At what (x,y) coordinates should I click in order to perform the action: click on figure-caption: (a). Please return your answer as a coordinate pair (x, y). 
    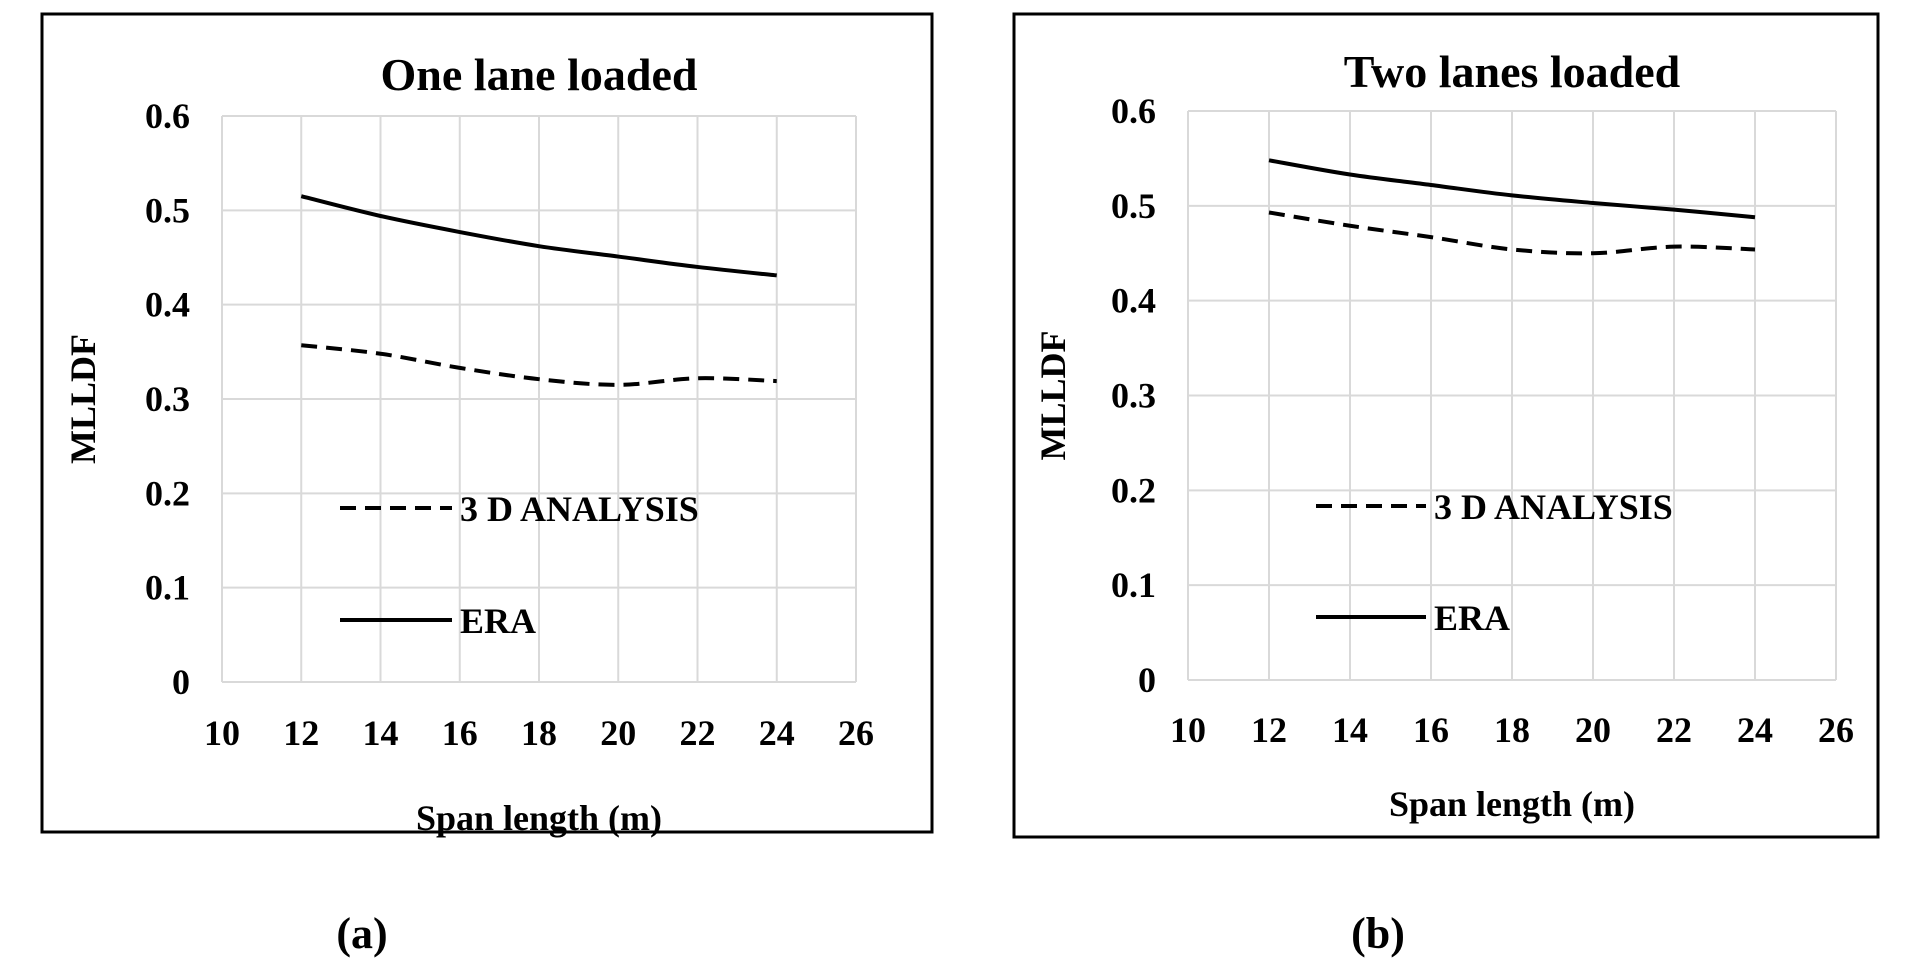
    Looking at the image, I should click on (361, 933).